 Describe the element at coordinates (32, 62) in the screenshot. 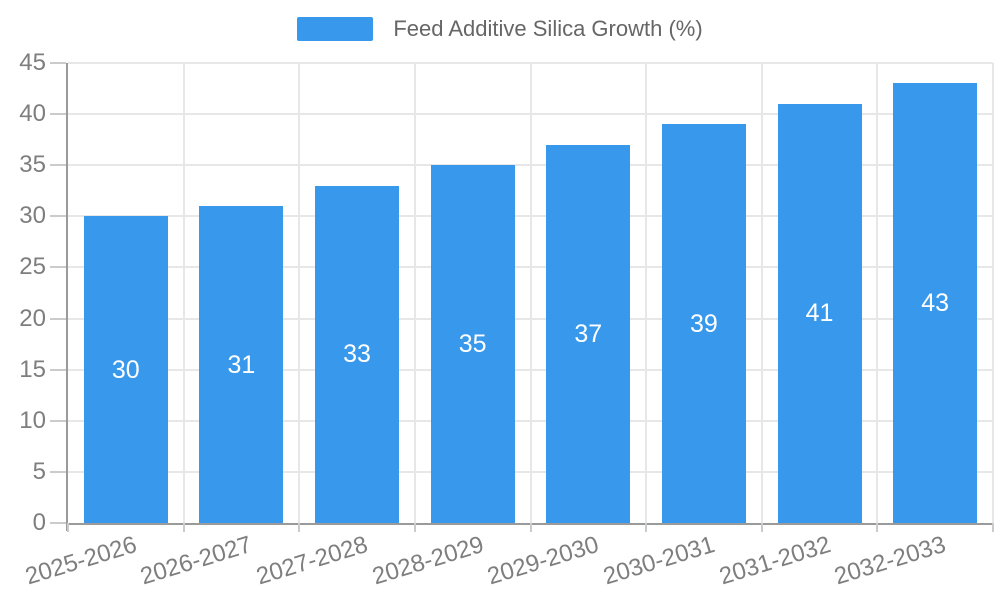

I see `y-tick-label: 45` at that location.